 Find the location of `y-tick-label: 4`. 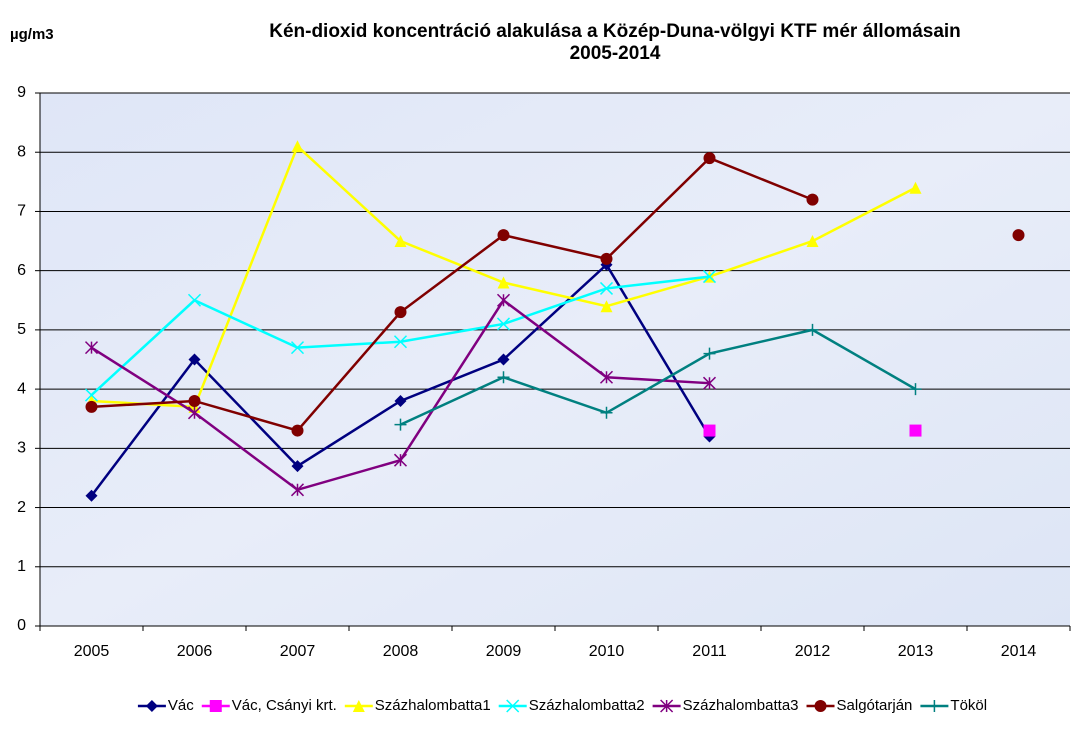

y-tick-label: 4 is located at coordinates (21, 388).